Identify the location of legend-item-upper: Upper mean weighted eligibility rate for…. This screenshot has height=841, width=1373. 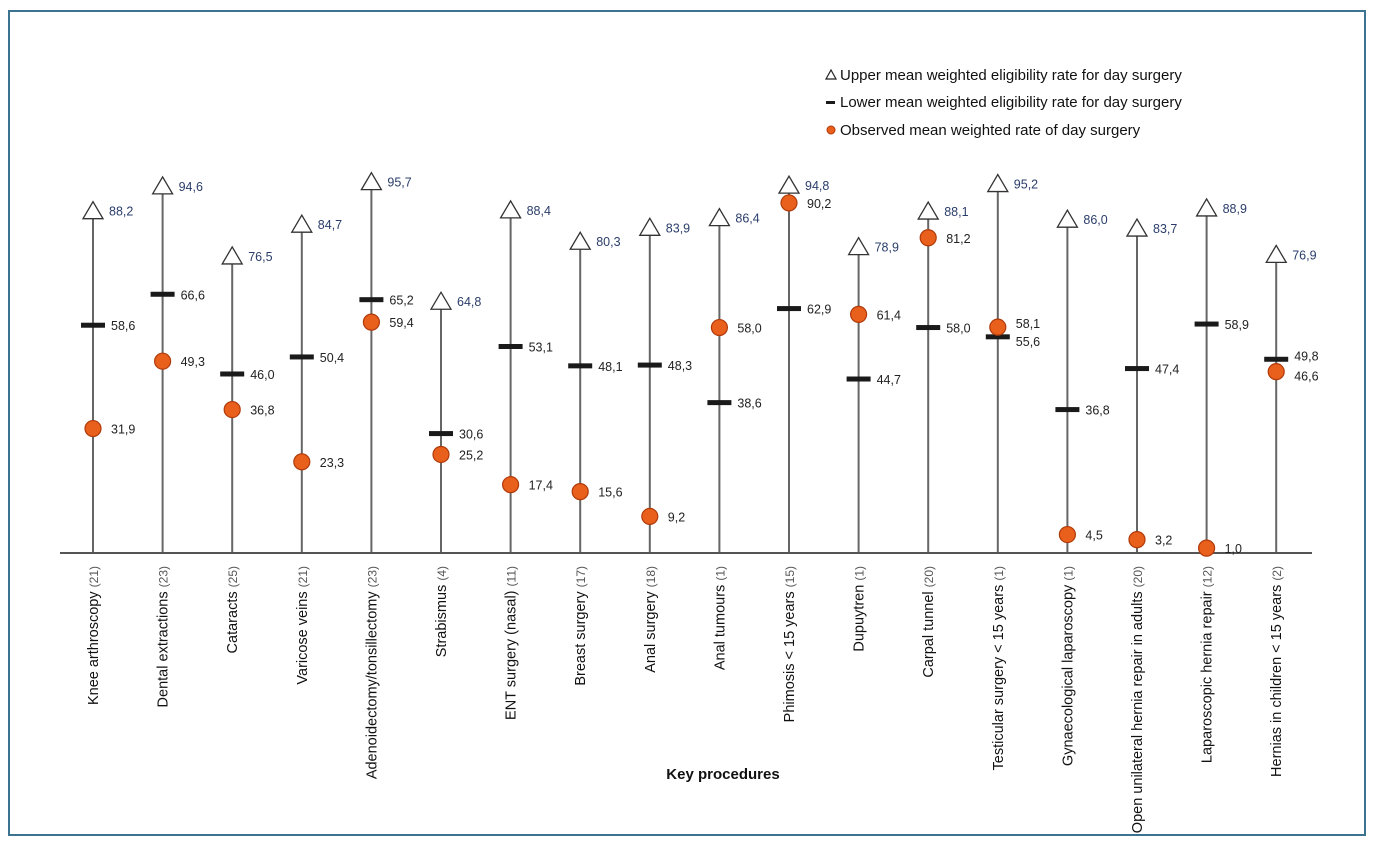
(1003, 75).